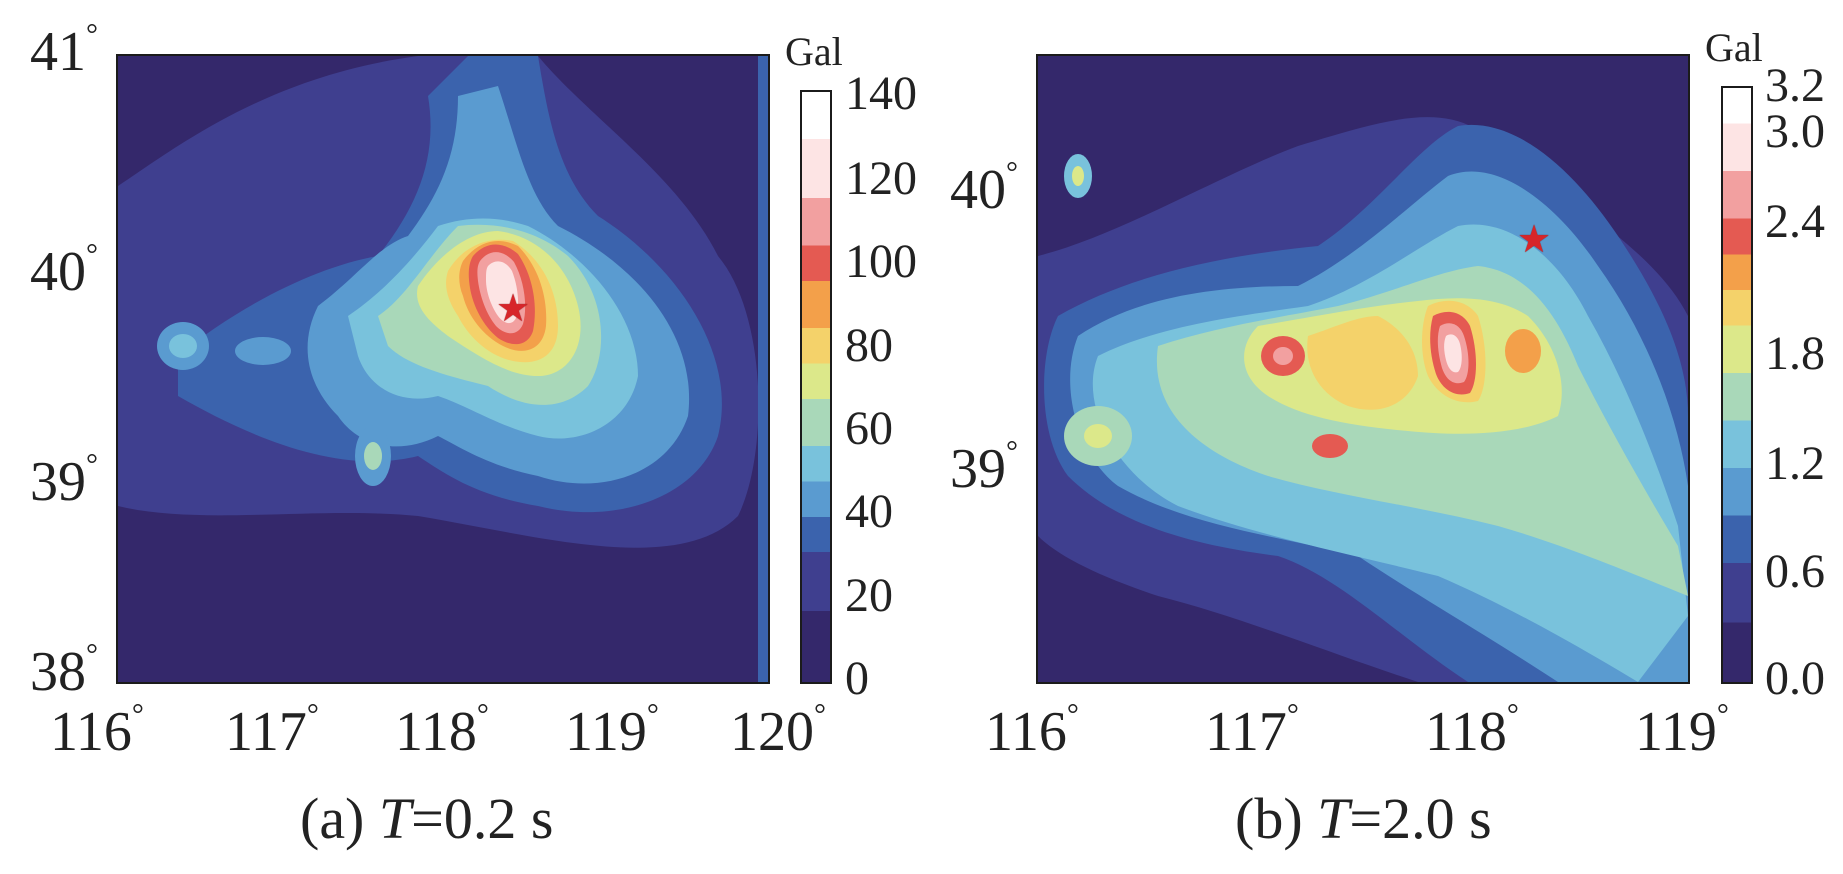  What do you see at coordinates (881, 93) in the screenshot?
I see `colorbar-label-140: 140` at bounding box center [881, 93].